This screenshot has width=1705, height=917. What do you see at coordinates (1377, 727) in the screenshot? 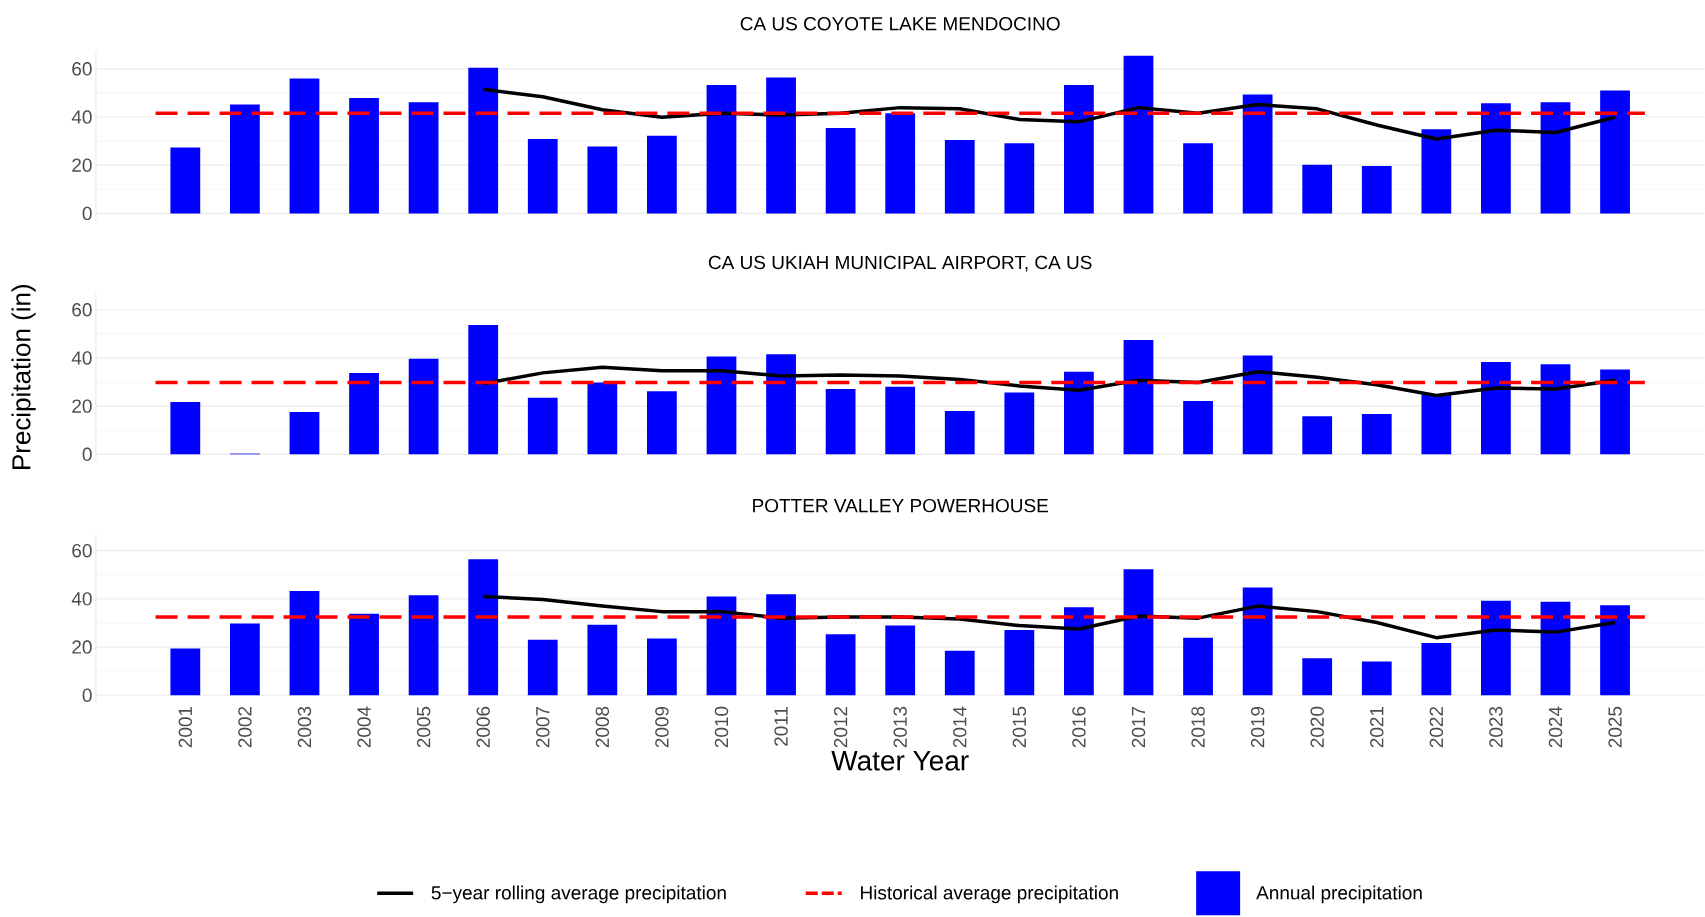
I see `x-tick-label: 2021` at bounding box center [1377, 727].